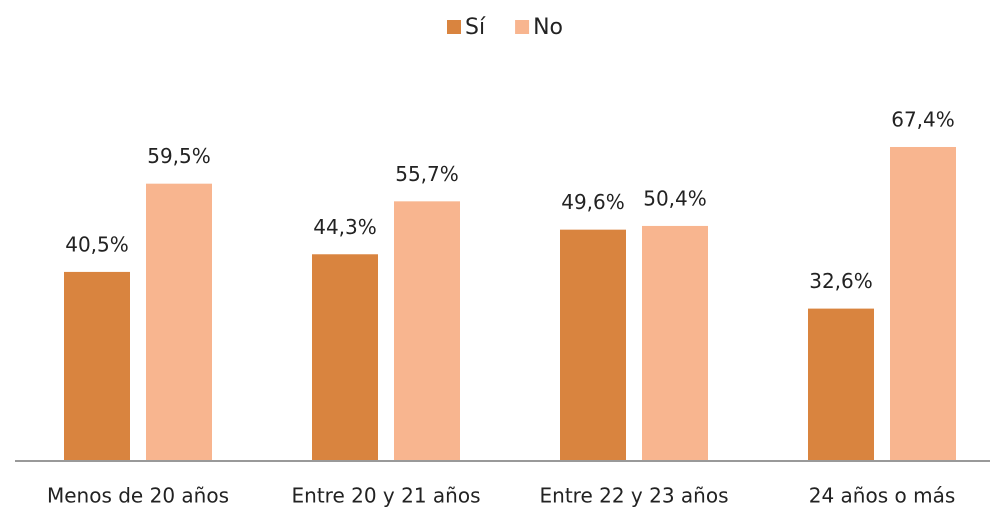 Image resolution: width=990 pixels, height=514 pixels. Describe the element at coordinates (427, 174) in the screenshot. I see `value-label: 55,7%` at that location.